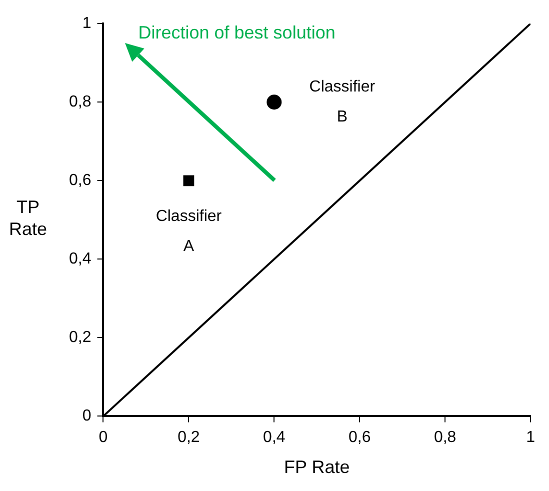 The height and width of the screenshot is (491, 549). What do you see at coordinates (359, 437) in the screenshot?
I see `x-tick-label: 0,6` at bounding box center [359, 437].